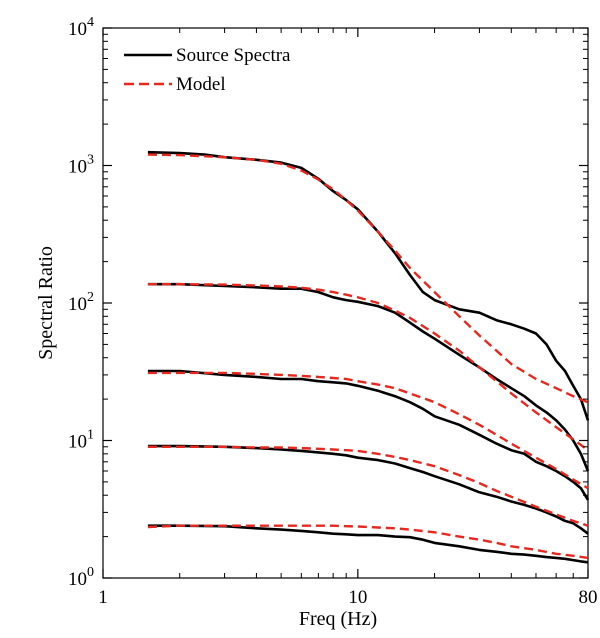 The height and width of the screenshot is (638, 600). What do you see at coordinates (233, 55) in the screenshot?
I see `legend-label-source-spectra: Source Spectra` at bounding box center [233, 55].